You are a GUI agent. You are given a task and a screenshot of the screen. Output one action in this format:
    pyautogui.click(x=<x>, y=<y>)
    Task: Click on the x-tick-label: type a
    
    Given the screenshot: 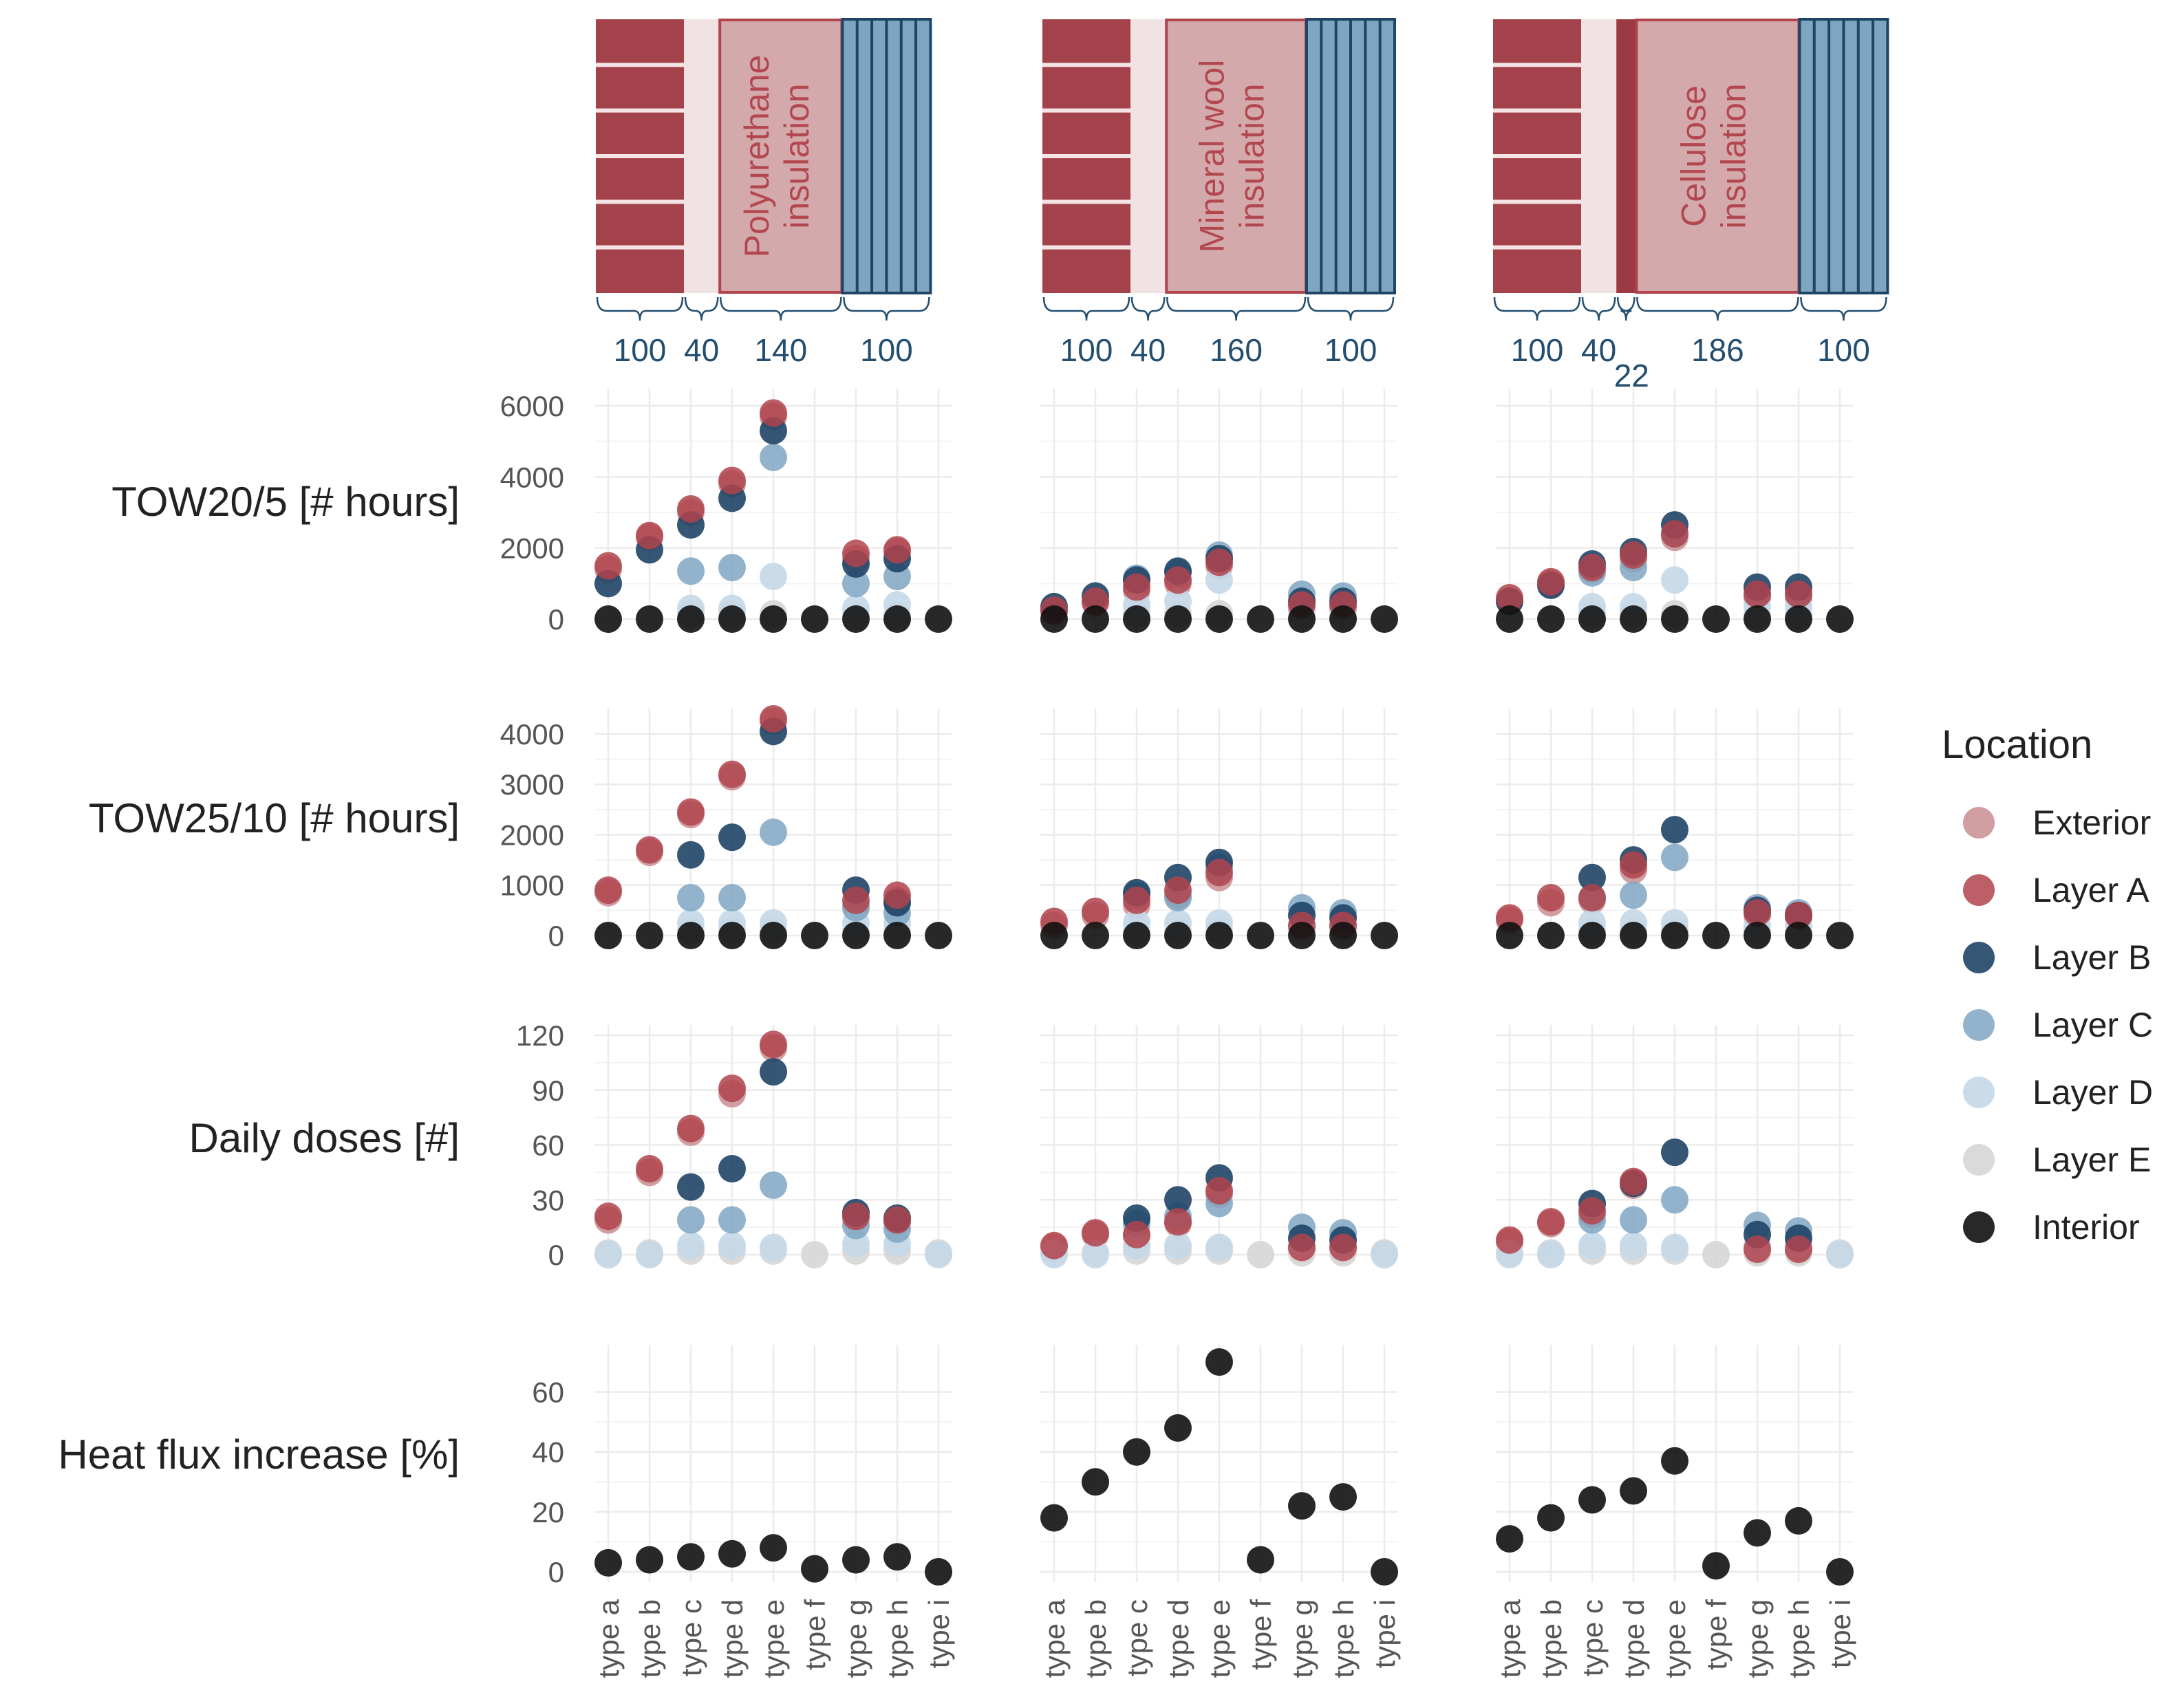 What is the action you would take?
    pyautogui.click(x=1510, y=1639)
    